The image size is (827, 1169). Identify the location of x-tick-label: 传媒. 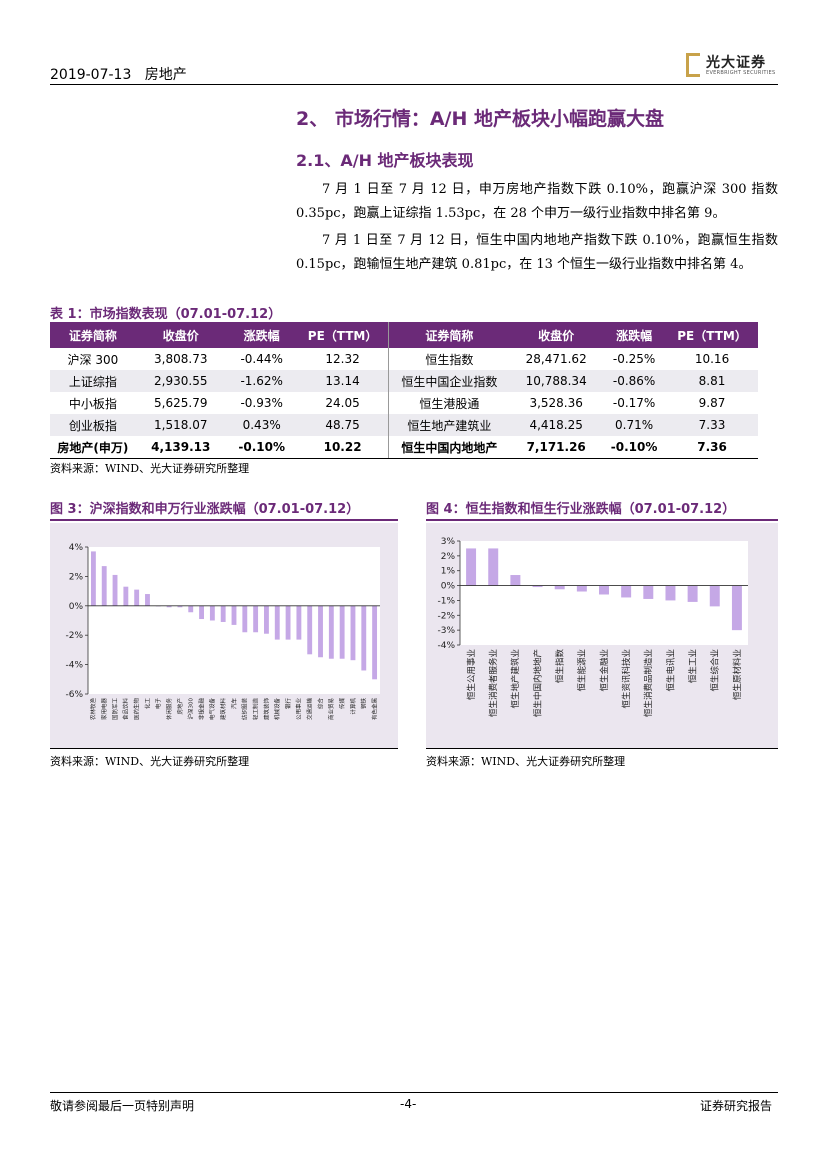
(342, 704).